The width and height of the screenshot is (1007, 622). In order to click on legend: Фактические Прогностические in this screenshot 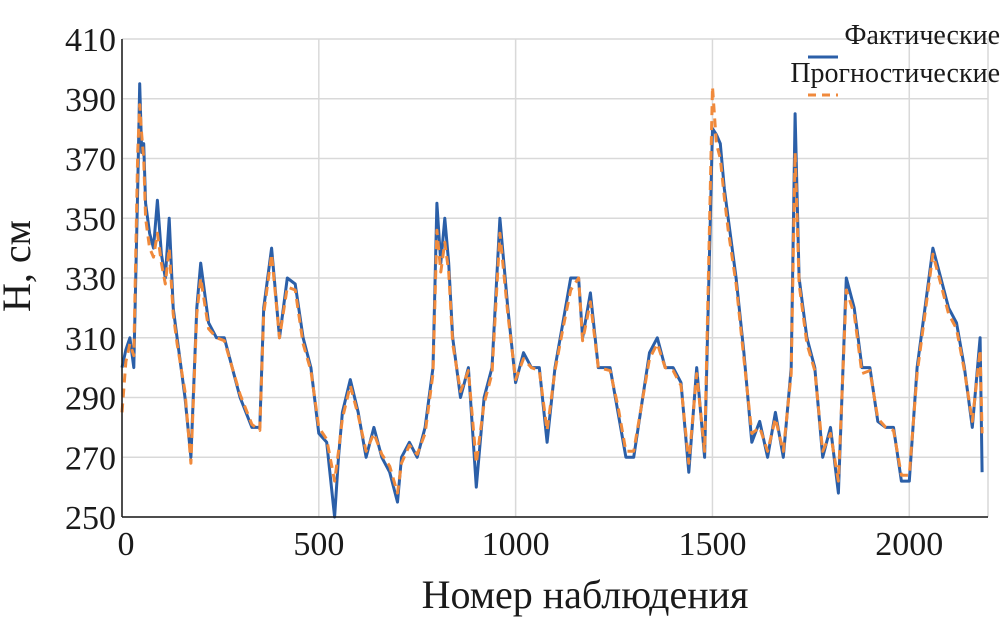, I will do `click(895, 58)`.